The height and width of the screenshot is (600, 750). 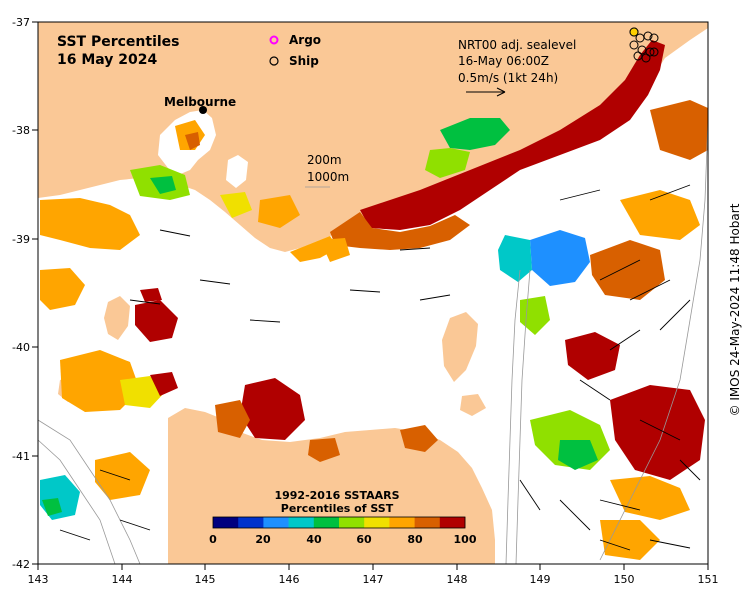 What do you see at coordinates (634, 32) in the screenshot?
I see `ship-latest-marker` at bounding box center [634, 32].